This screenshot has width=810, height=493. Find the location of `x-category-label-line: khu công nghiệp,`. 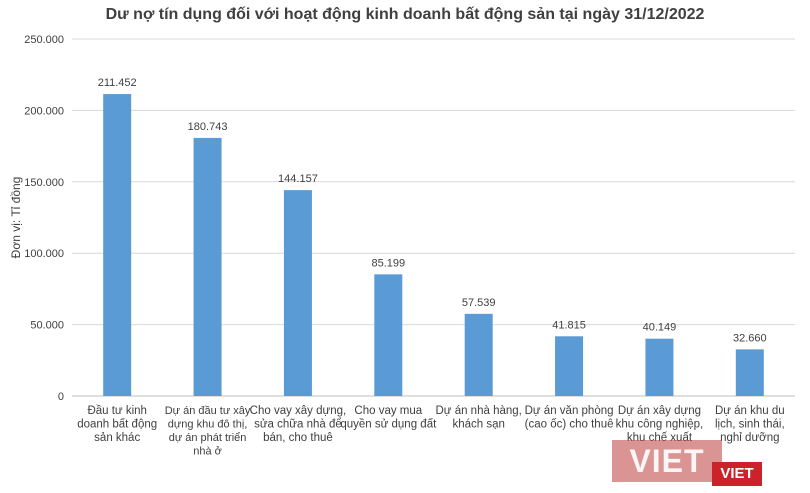

x-category-label-line: khu công nghiệp, is located at coordinates (660, 425).